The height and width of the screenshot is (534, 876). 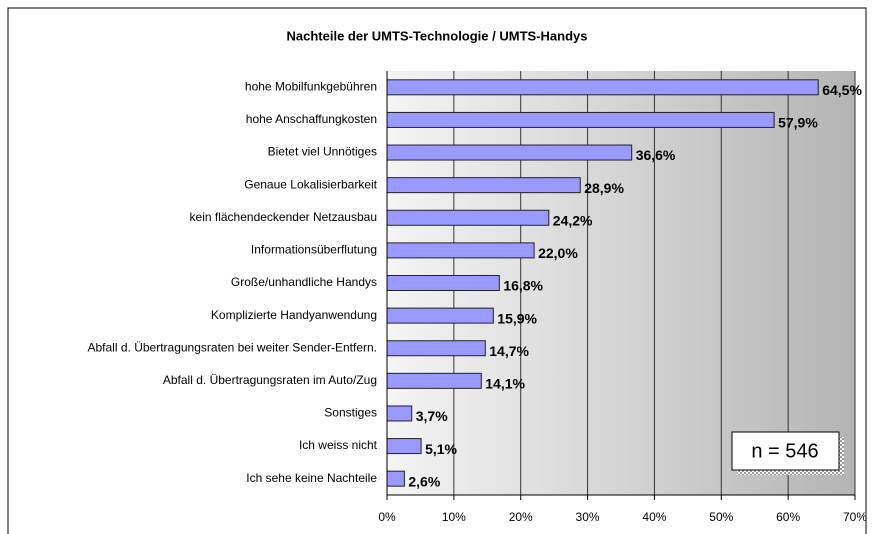 What do you see at coordinates (855, 517) in the screenshot?
I see `x-tick-label: 70%` at bounding box center [855, 517].